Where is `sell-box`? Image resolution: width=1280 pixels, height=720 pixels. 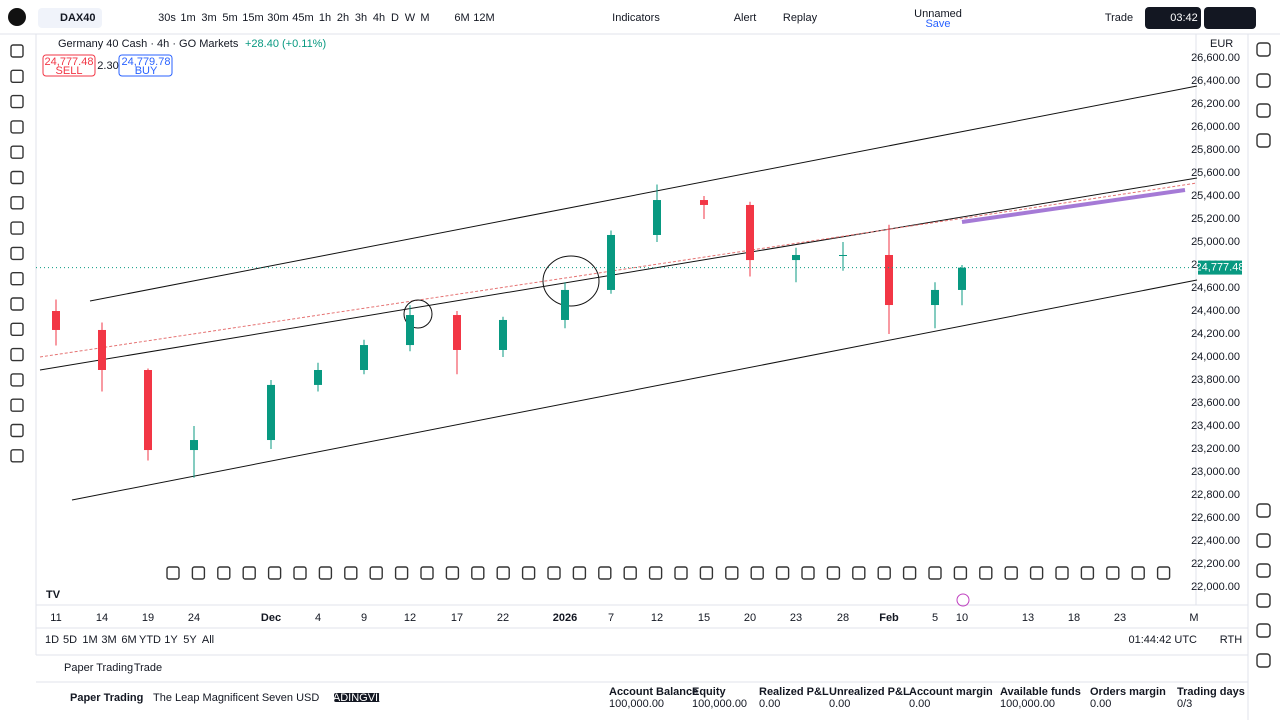 sell-box is located at coordinates (69, 65).